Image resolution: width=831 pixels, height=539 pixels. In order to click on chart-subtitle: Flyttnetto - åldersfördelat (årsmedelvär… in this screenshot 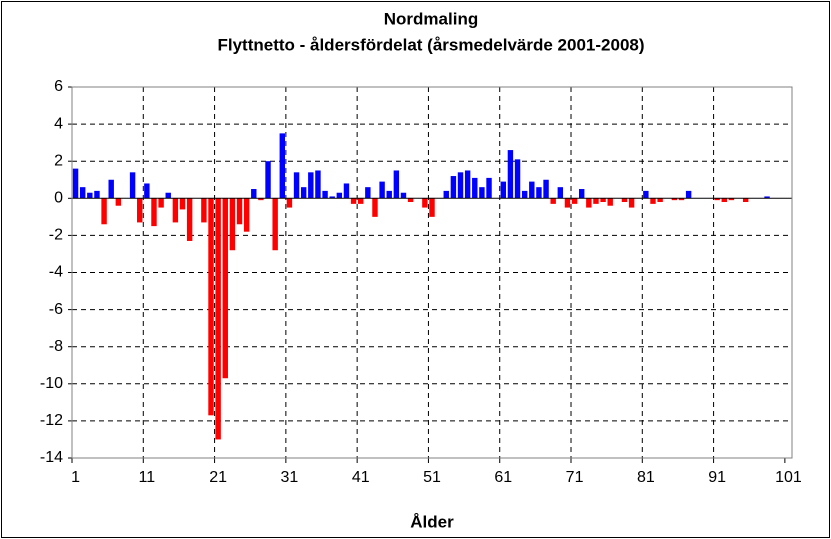, I will do `click(430, 44)`.